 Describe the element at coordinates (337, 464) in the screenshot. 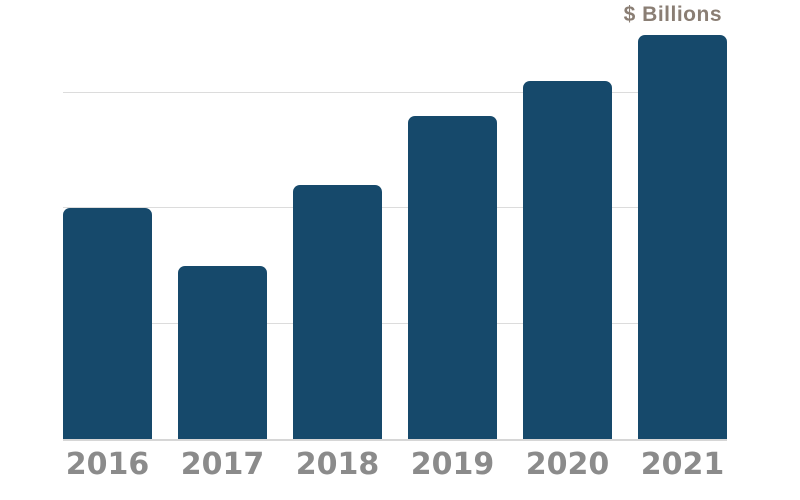

I see `x-tick-label: 2018` at that location.